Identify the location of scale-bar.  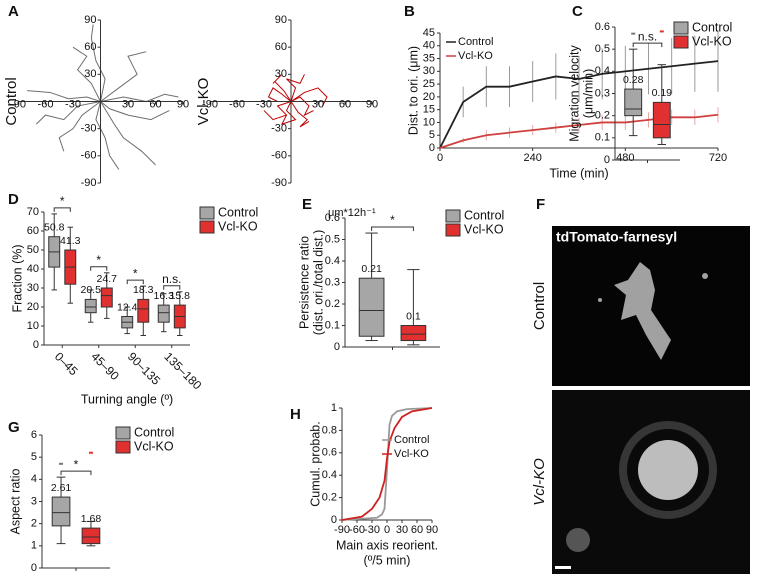
(563, 567).